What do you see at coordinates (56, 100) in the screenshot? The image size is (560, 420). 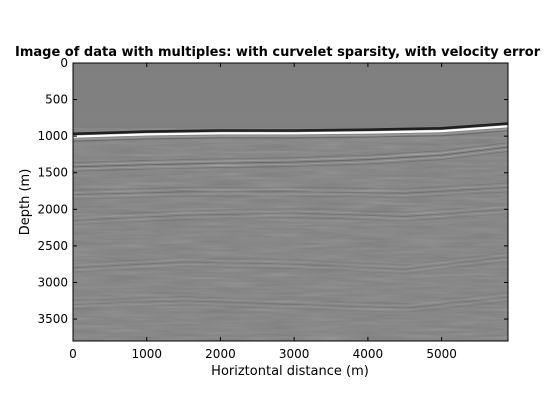 I see `y-tick-label: 500` at bounding box center [56, 100].